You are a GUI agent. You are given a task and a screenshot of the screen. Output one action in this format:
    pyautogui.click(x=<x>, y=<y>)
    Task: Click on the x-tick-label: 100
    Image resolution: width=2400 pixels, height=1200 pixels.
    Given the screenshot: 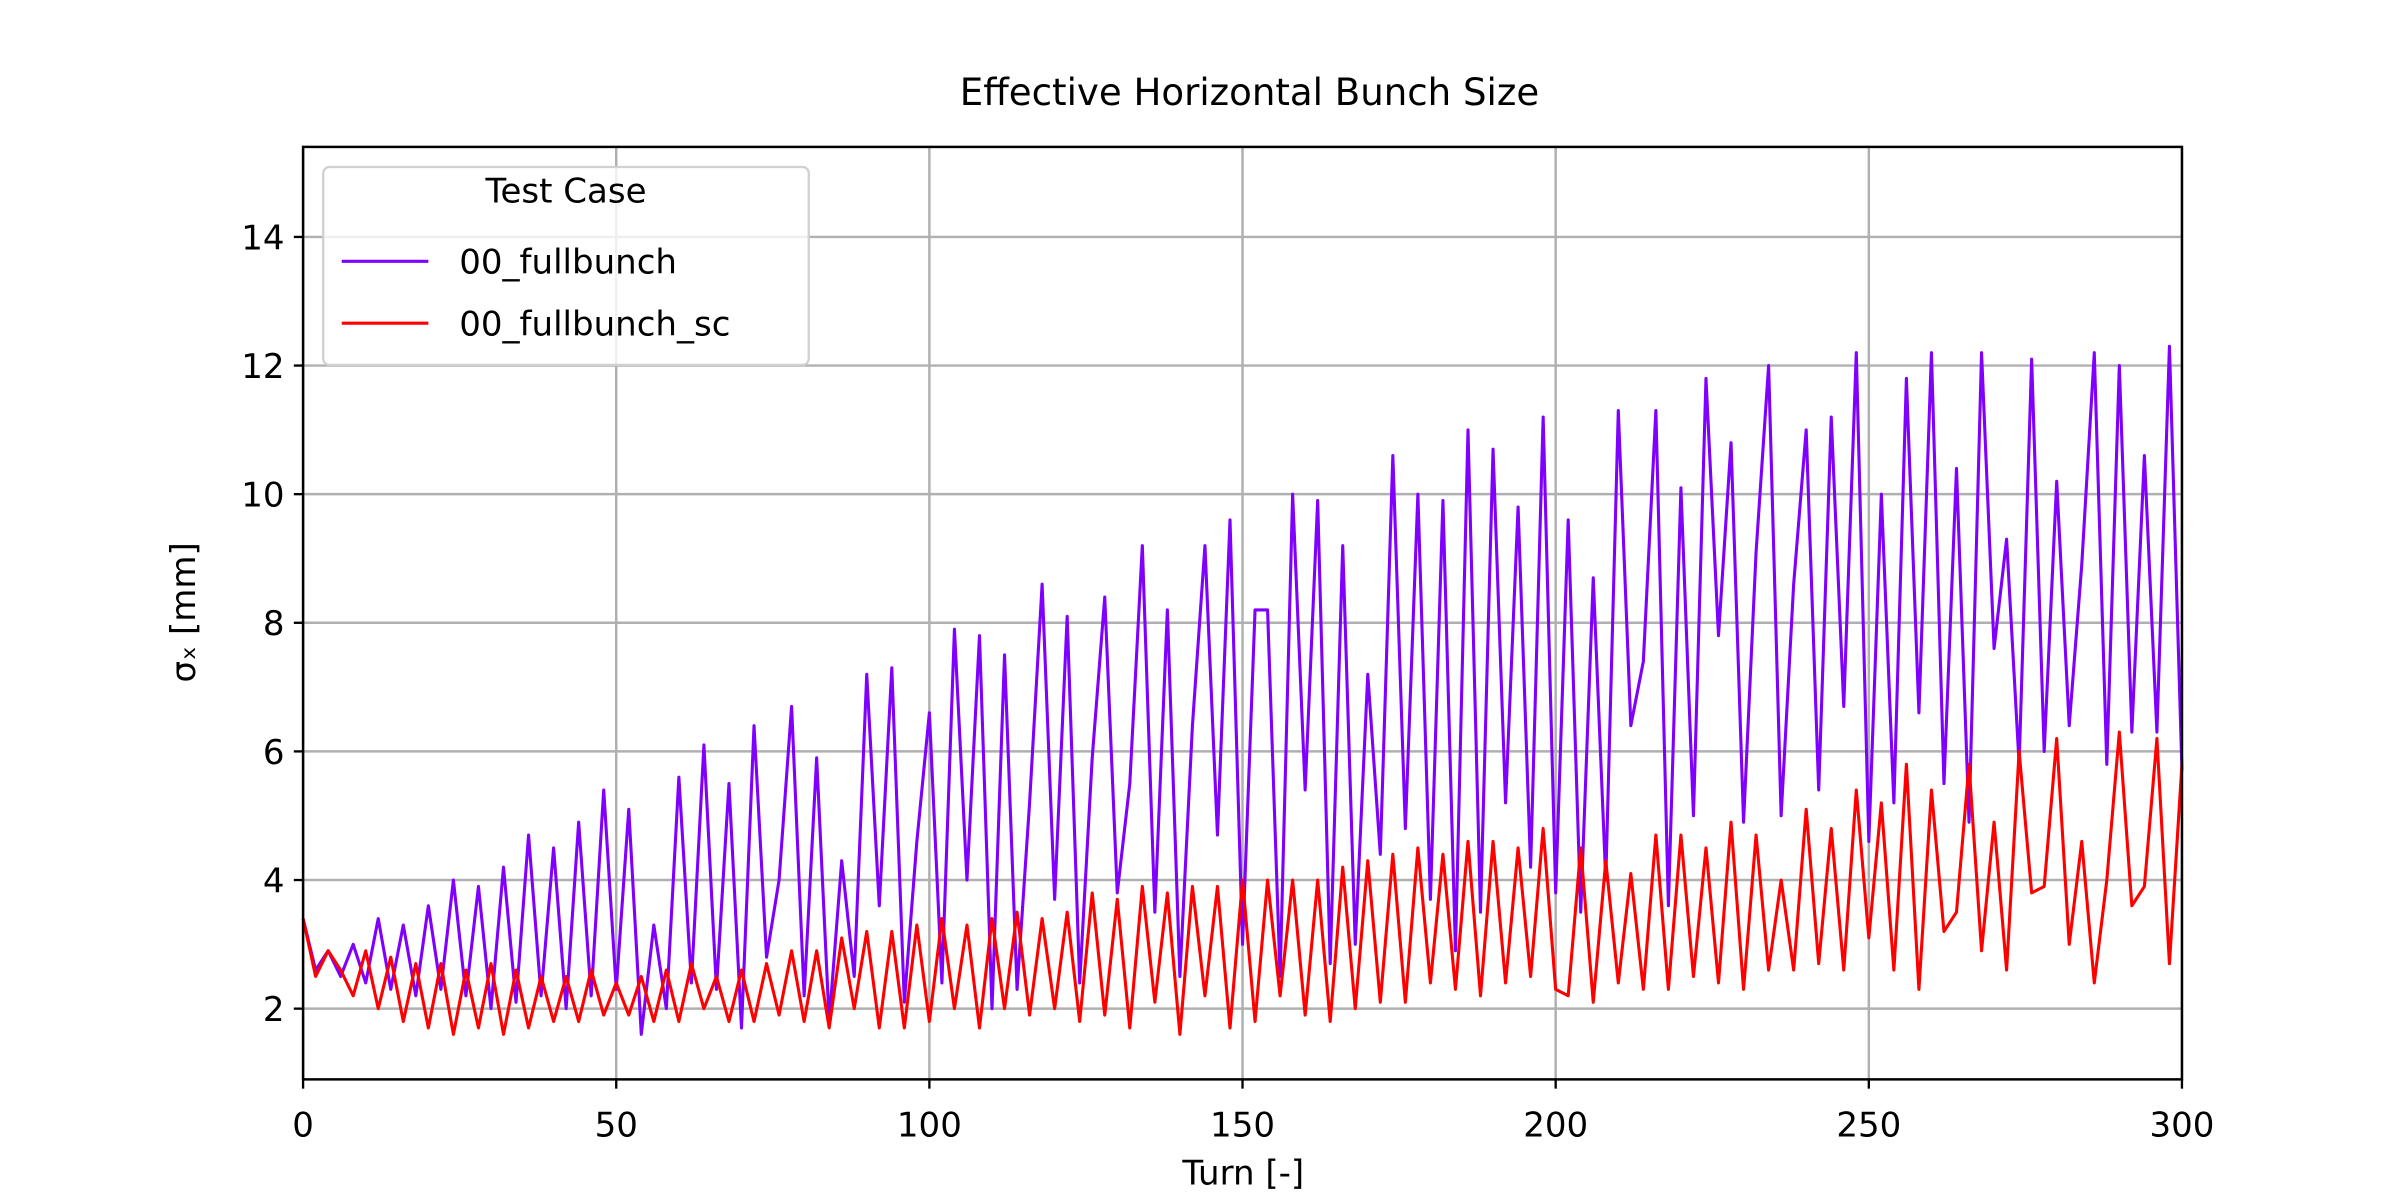 What is the action you would take?
    pyautogui.click(x=929, y=1126)
    